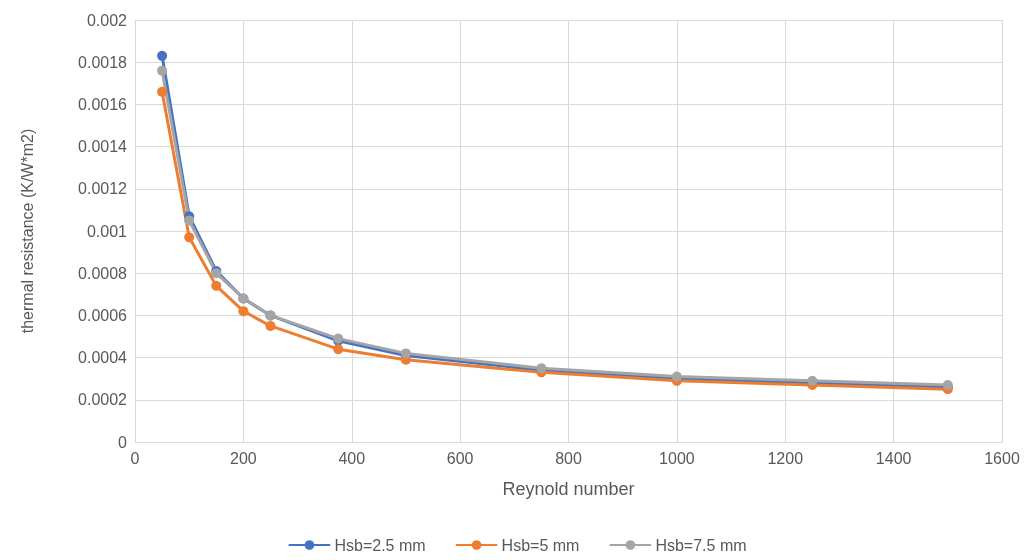 The width and height of the screenshot is (1035, 560). What do you see at coordinates (103, 189) in the screenshot?
I see `y-tick-label: 0.0012` at bounding box center [103, 189].